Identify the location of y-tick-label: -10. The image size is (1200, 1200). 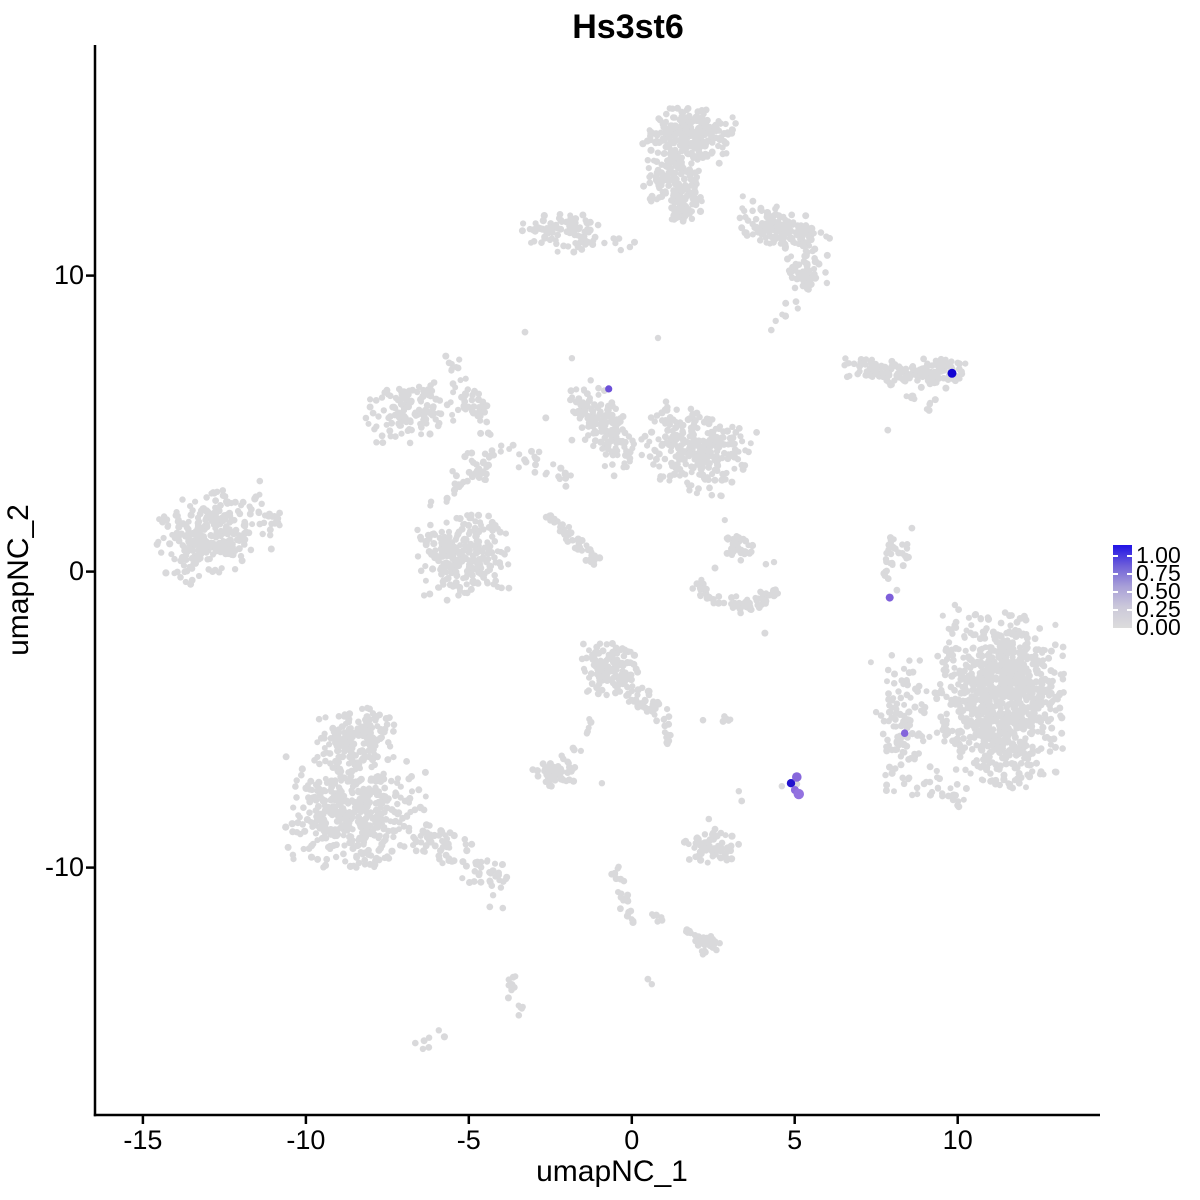
(64, 867).